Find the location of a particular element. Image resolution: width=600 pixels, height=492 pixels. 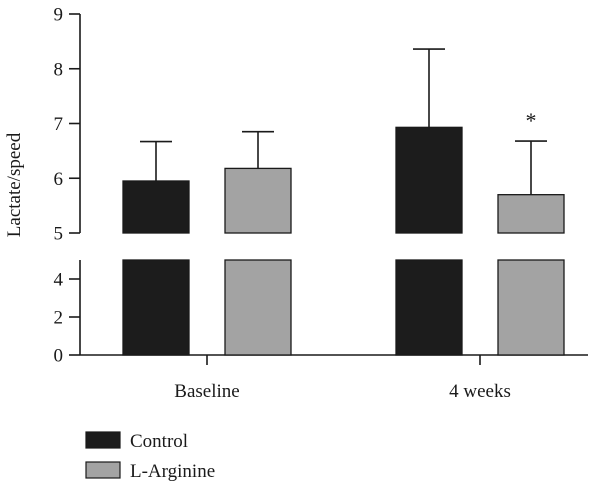

y-tick-label: 0 is located at coordinates (59, 356).